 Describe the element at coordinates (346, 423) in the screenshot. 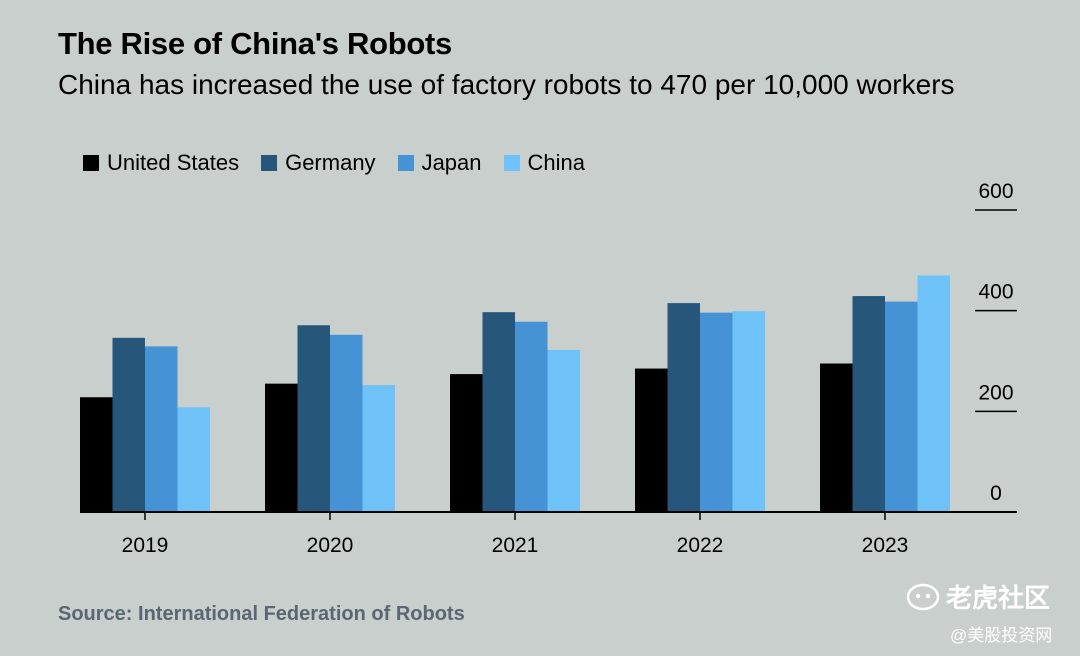

I see `bar-japan-2020` at that location.